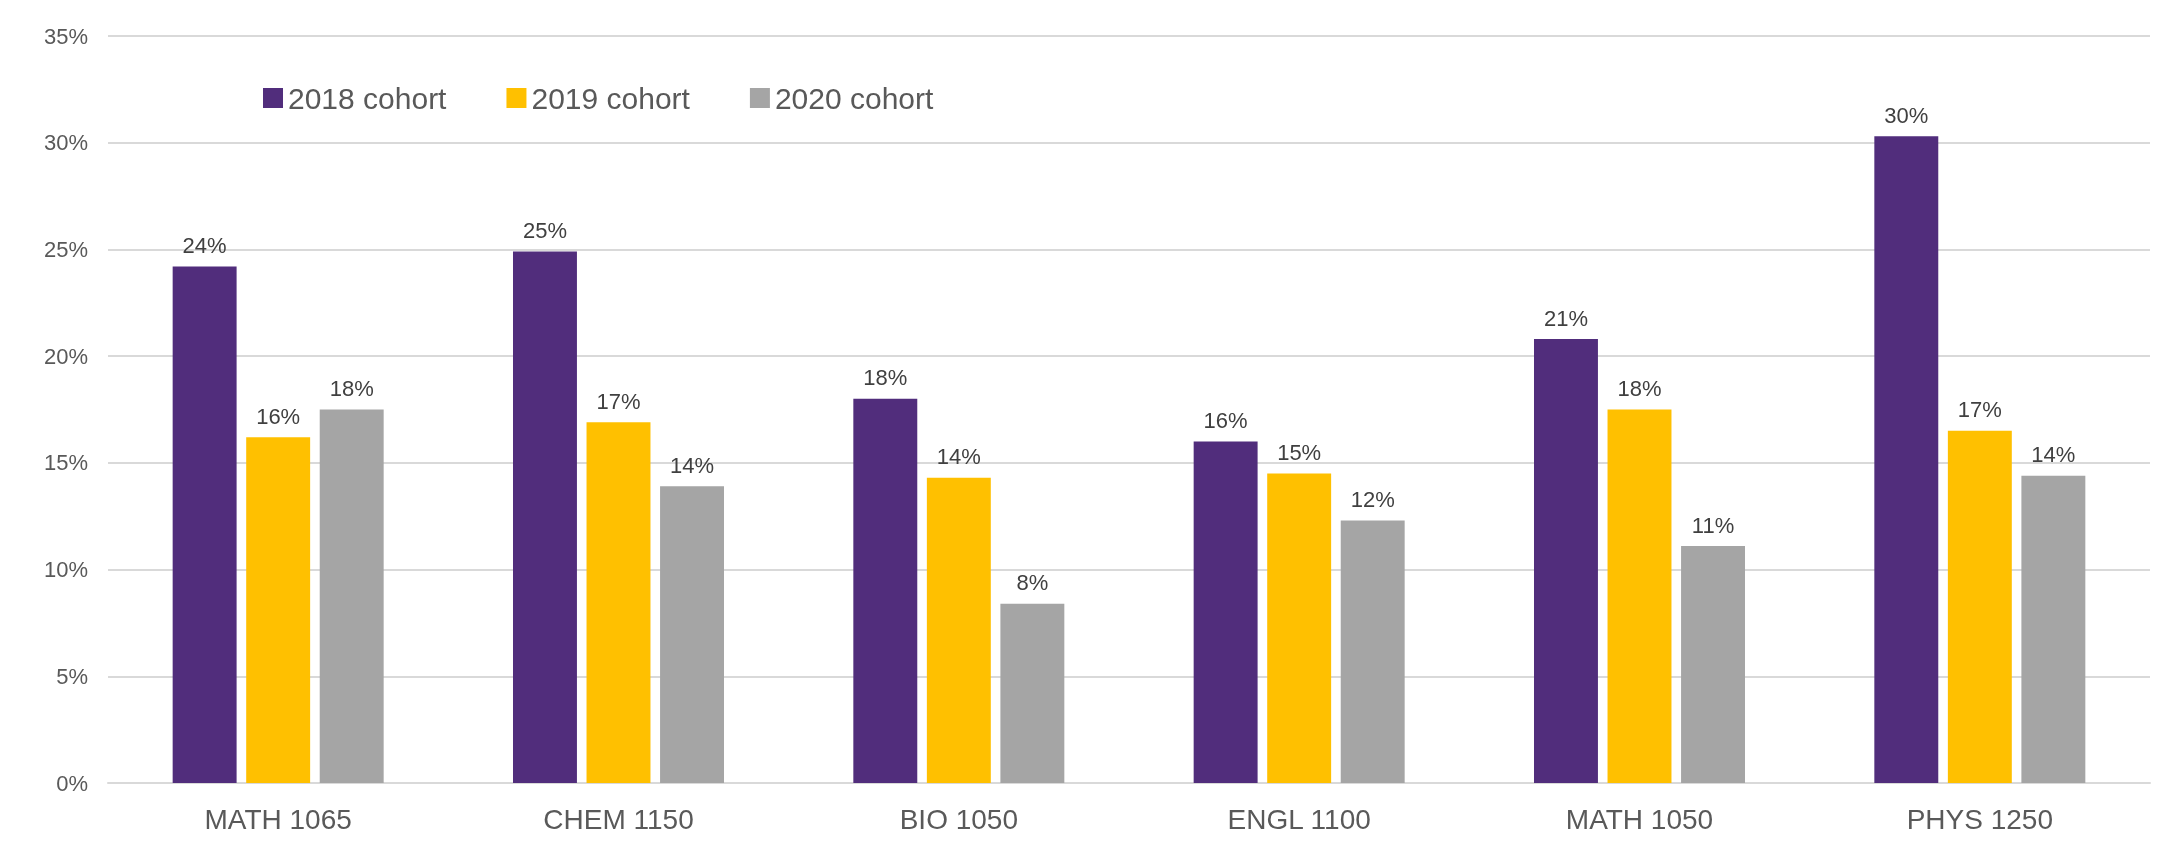 Image resolution: width=2178 pixels, height=863 pixels. Describe the element at coordinates (854, 98) in the screenshot. I see `legend-label: 2020 cohort` at that location.